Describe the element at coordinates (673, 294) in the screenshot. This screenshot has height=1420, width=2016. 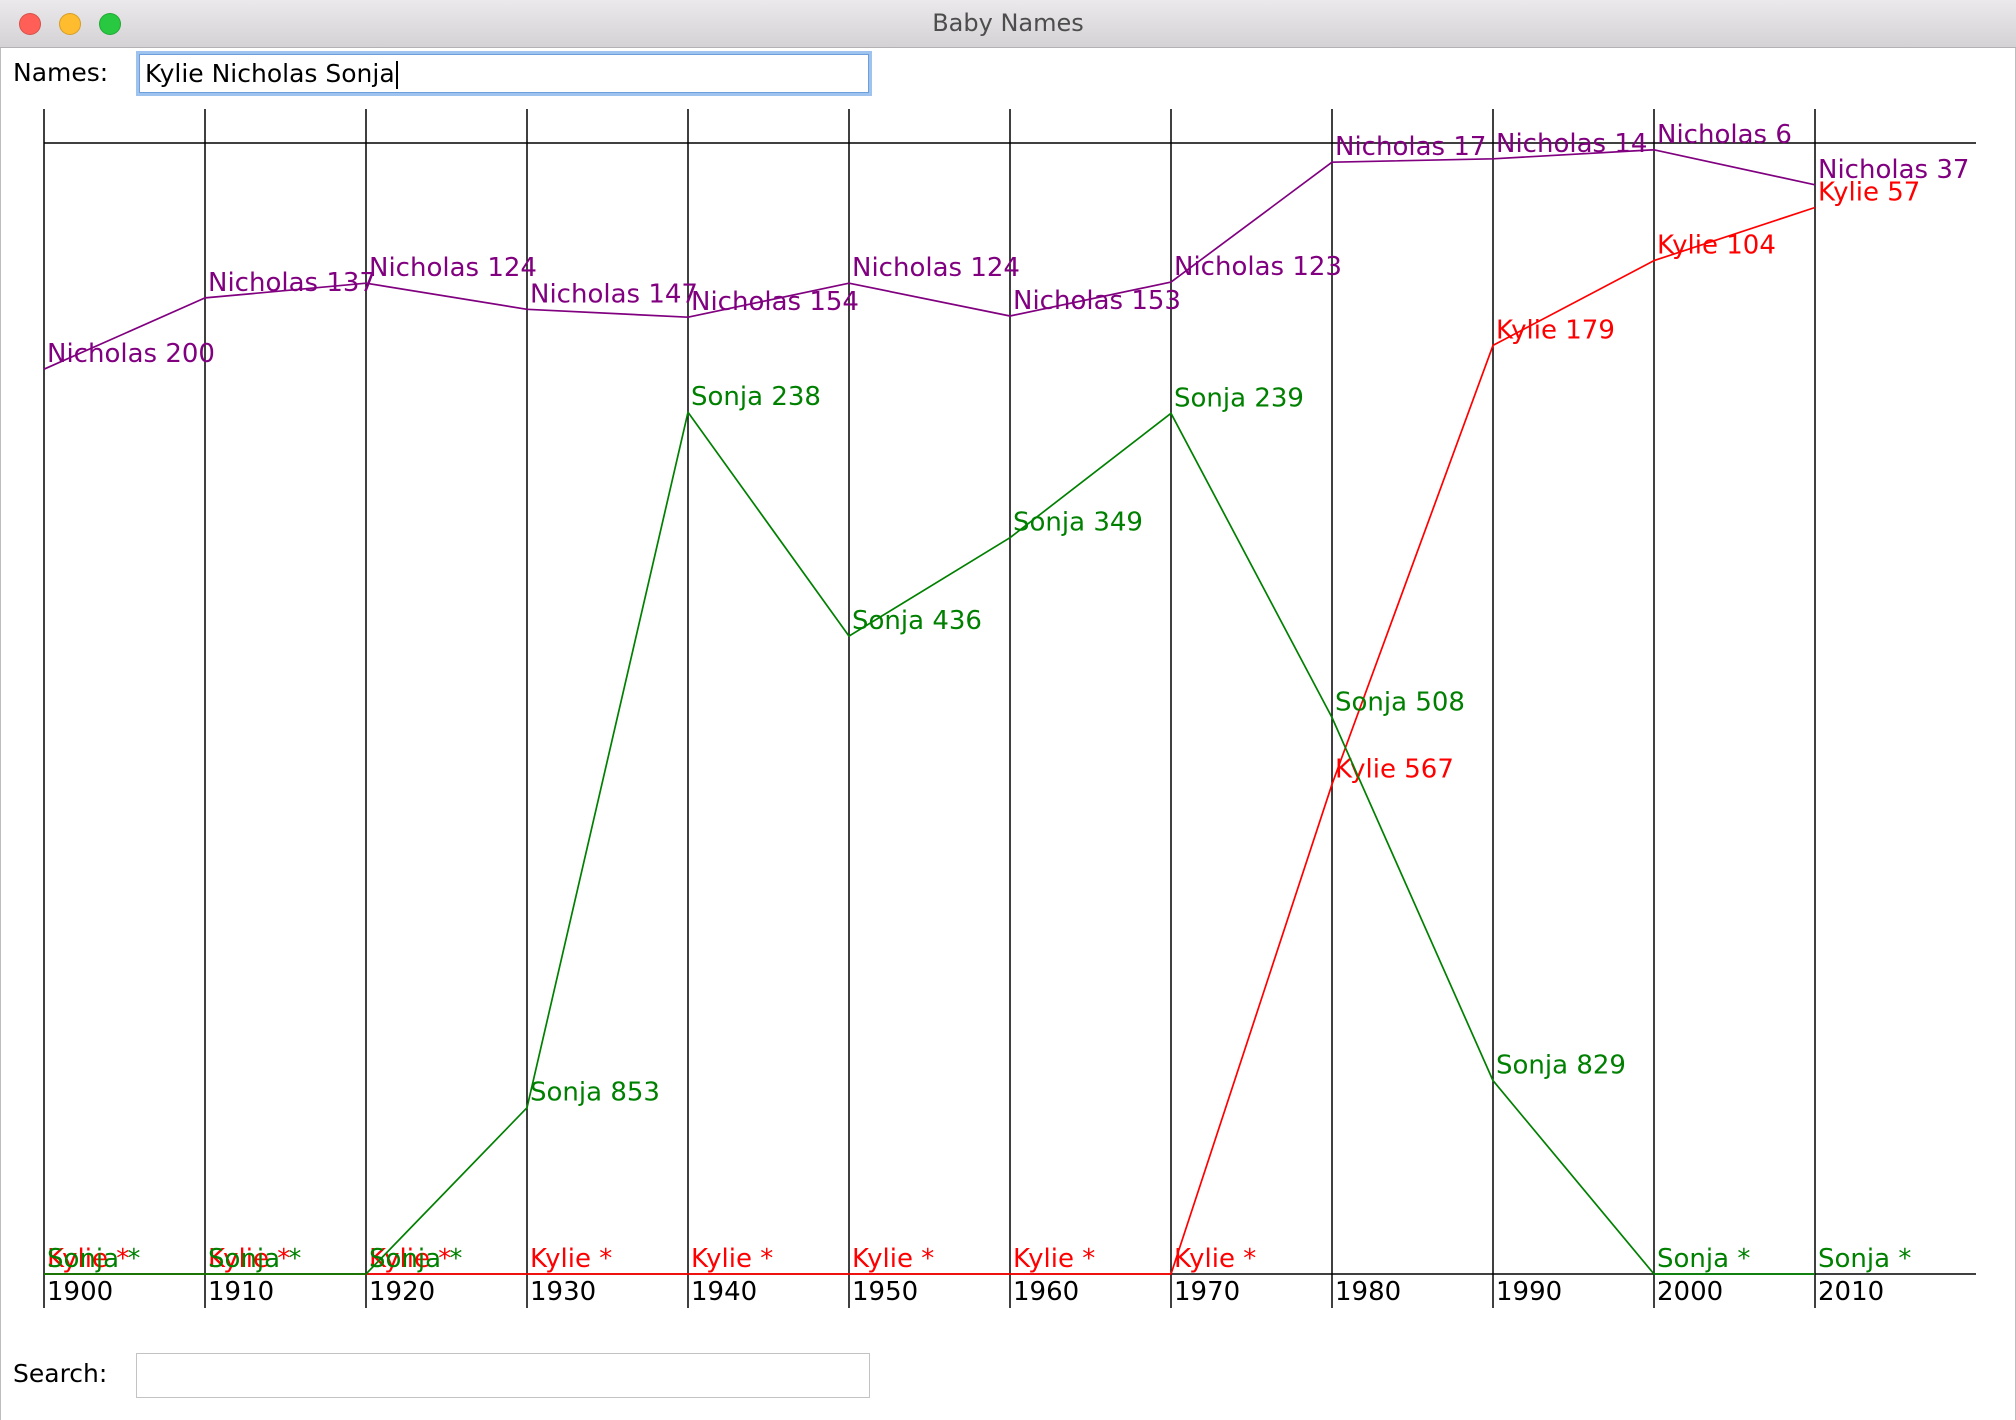
I see `data-label-rank: 147` at that location.